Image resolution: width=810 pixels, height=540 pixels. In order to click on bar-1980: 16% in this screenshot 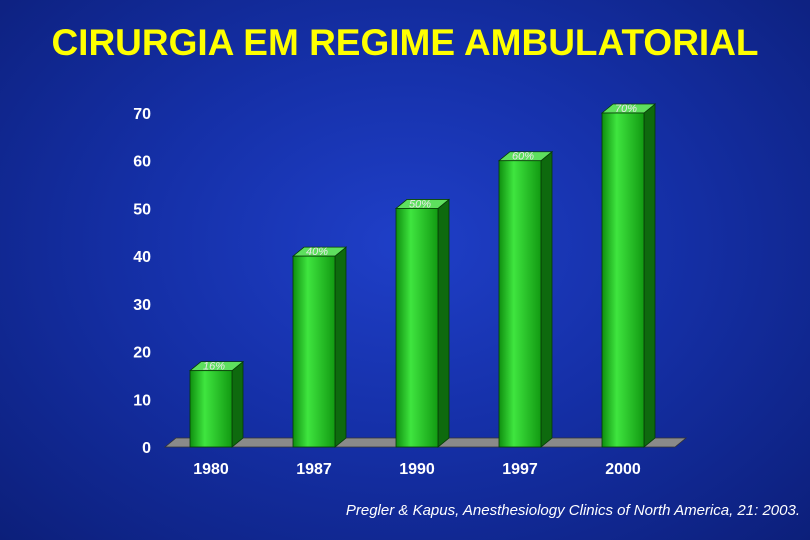, I will do `click(216, 404)`.